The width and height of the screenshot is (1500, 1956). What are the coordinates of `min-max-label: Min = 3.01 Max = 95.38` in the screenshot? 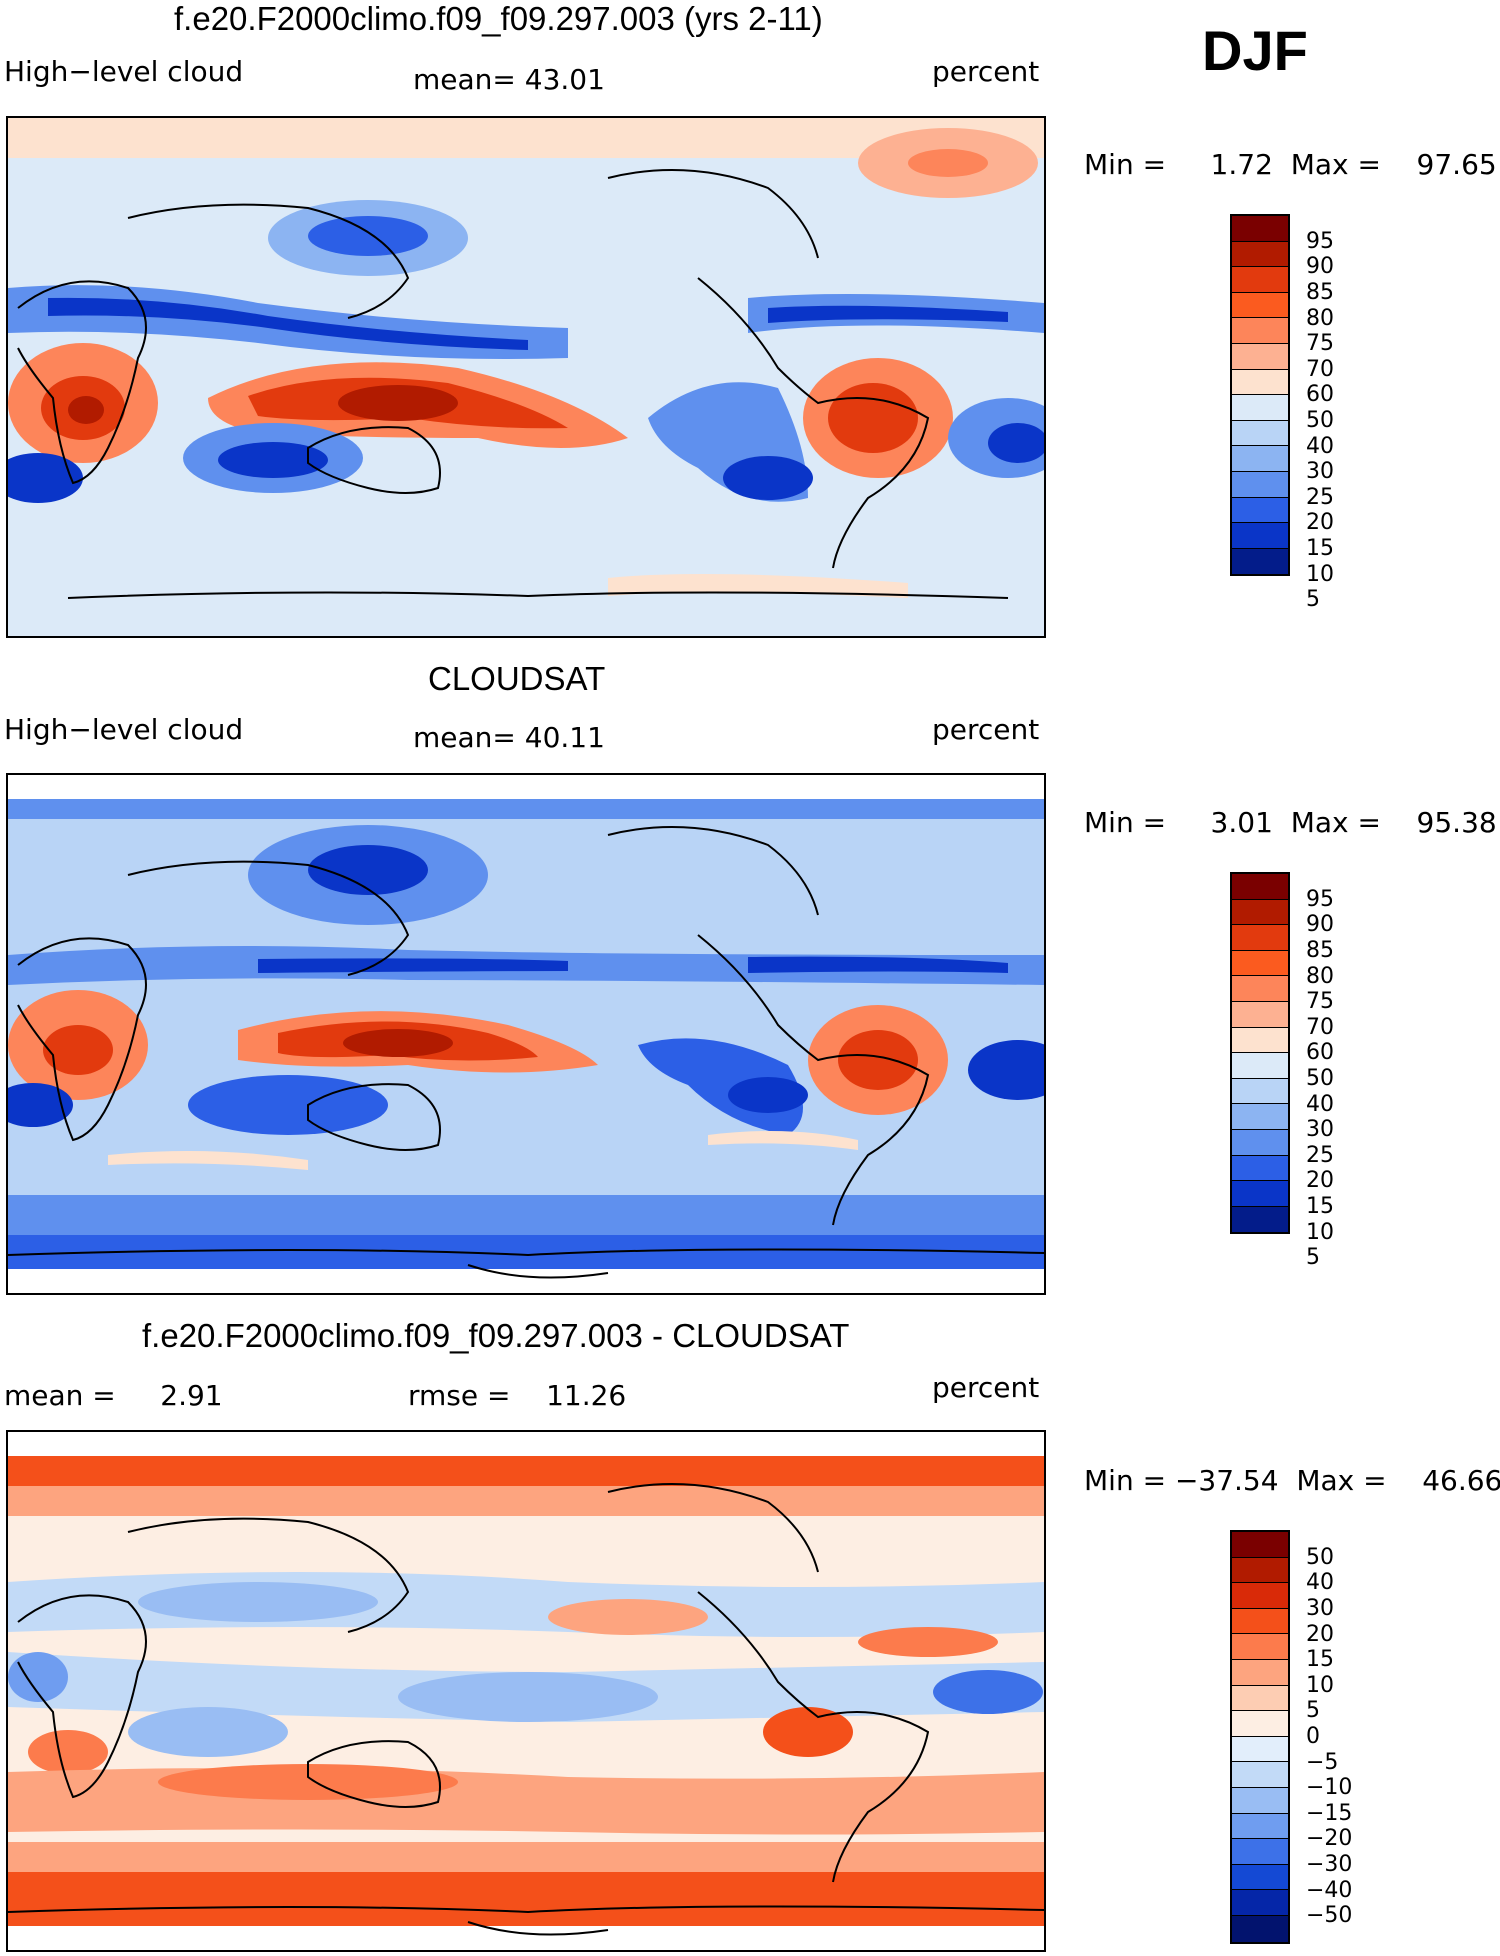 It's located at (1290, 822).